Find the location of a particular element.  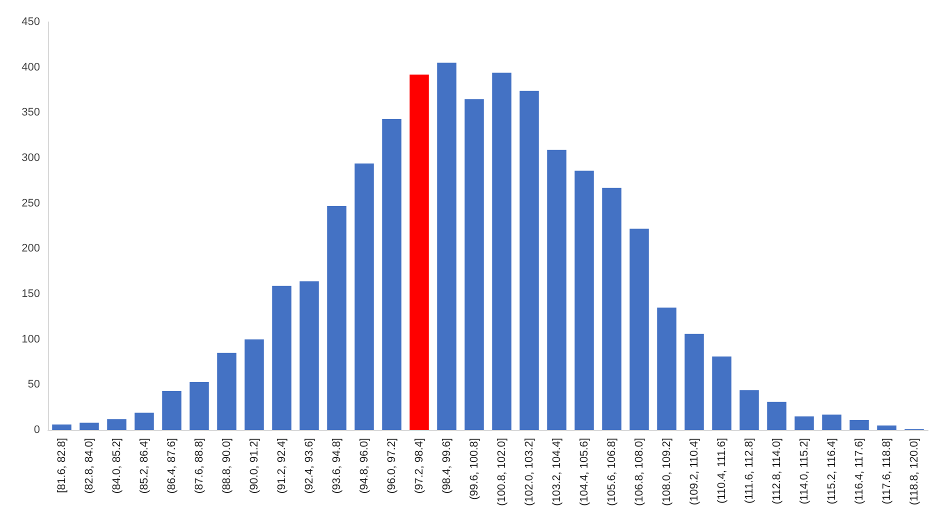

x-tick-label: (110.4, 111.6] is located at coordinates (722, 471).